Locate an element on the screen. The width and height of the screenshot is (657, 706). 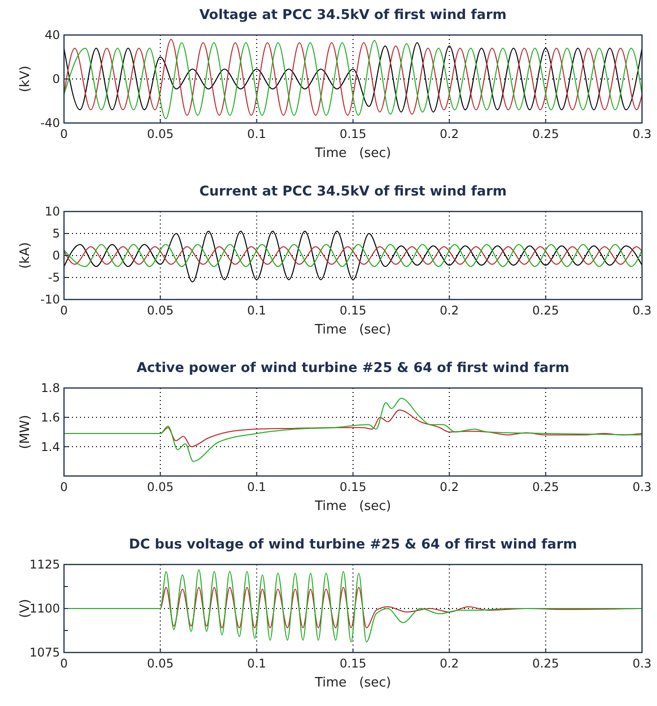
y-tick-label: 1.8 is located at coordinates (50, 388).